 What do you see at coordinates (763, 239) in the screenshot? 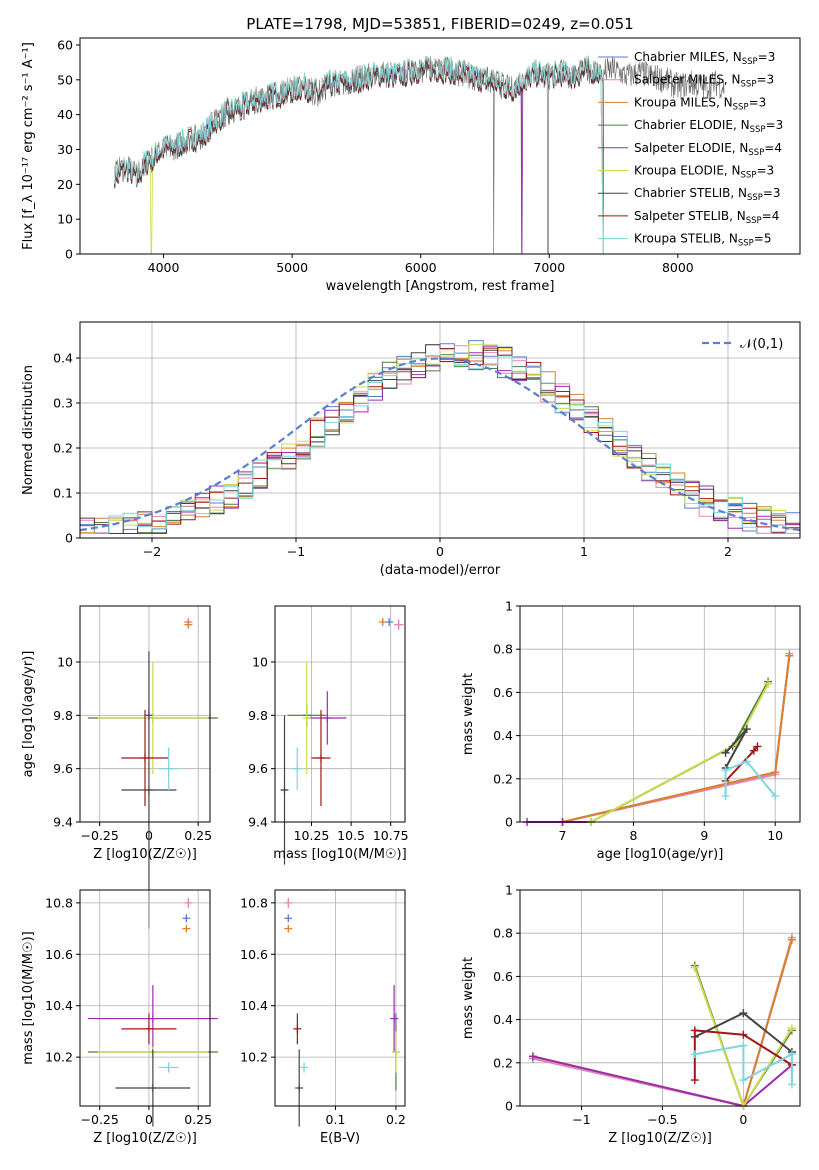
I see `legend-value: =5` at bounding box center [763, 239].